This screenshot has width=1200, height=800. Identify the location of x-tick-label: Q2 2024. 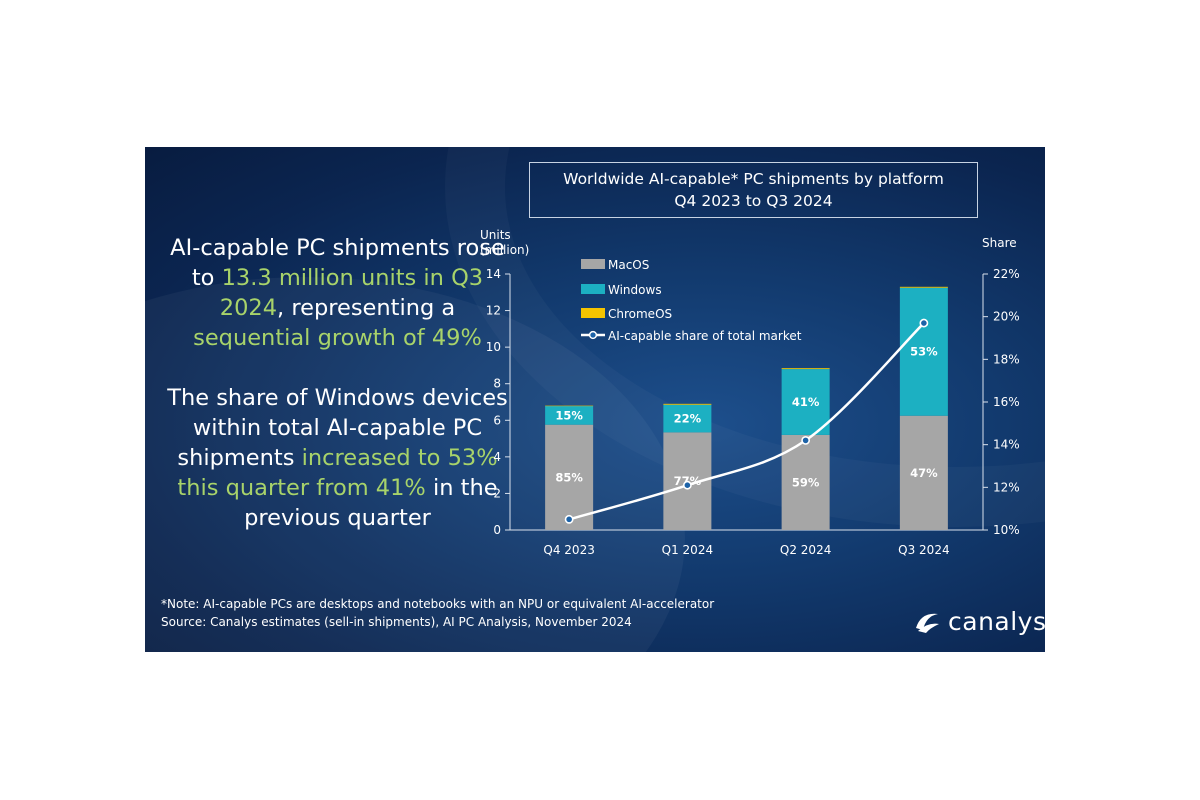
(805, 550).